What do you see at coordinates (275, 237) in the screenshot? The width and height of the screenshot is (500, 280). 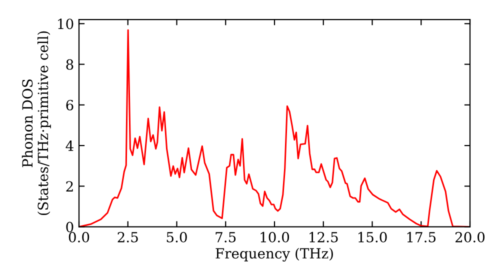 I see `x-tick-label: 10.0` at bounding box center [275, 237].